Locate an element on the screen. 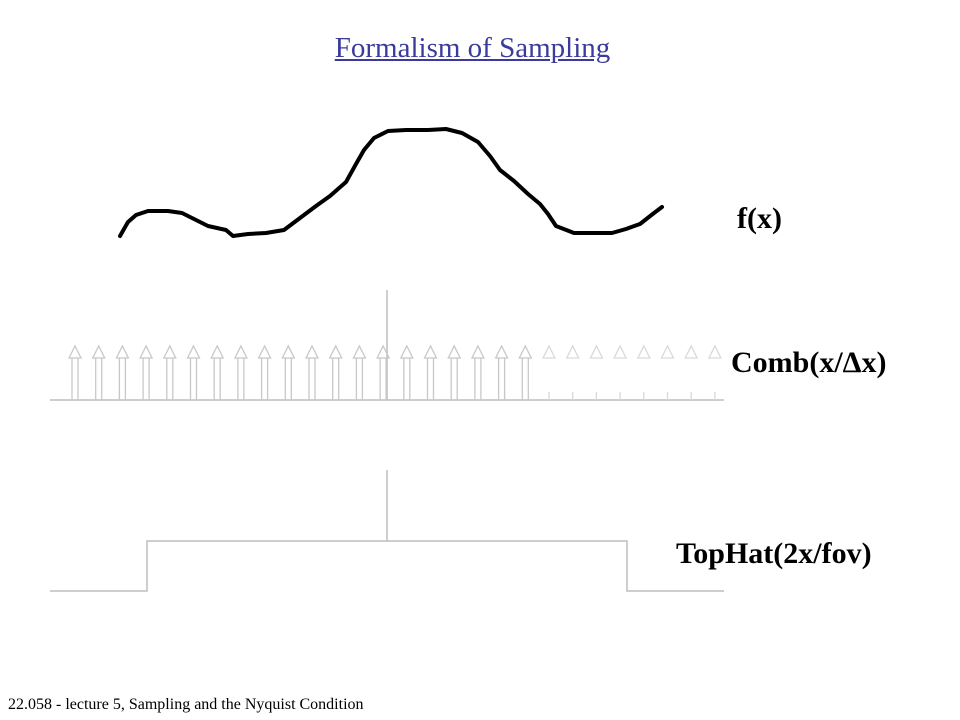 The width and height of the screenshot is (960, 720). comb-label: Comb(x/Δx) is located at coordinates (809, 362).